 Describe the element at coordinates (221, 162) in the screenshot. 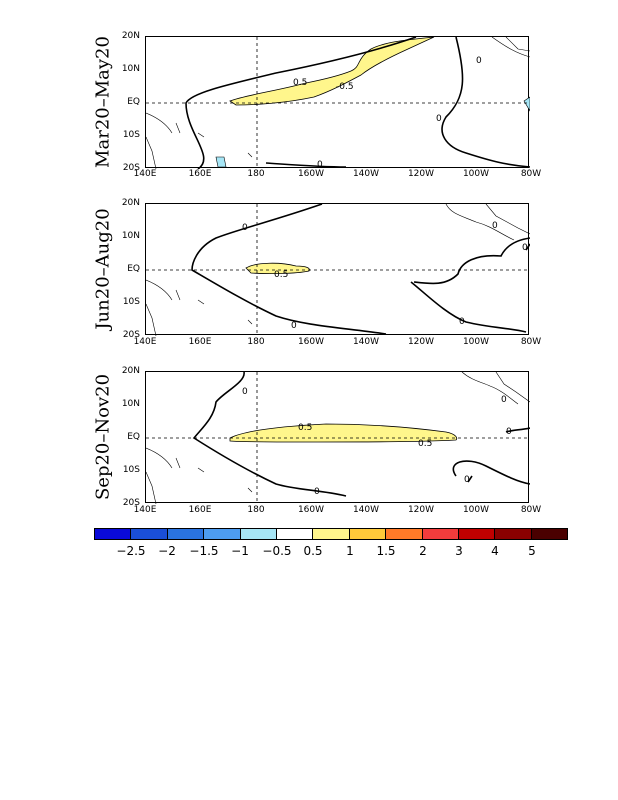

I see `cool-anomaly-area` at that location.